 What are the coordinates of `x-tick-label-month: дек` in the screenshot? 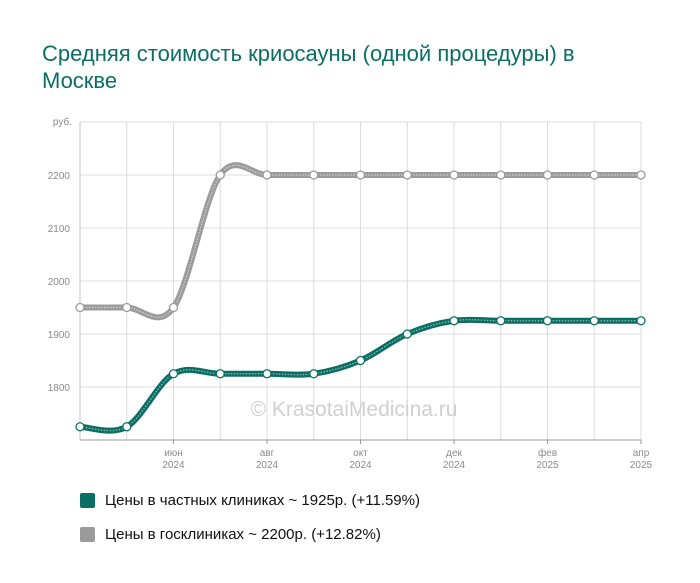 It's located at (454, 453).